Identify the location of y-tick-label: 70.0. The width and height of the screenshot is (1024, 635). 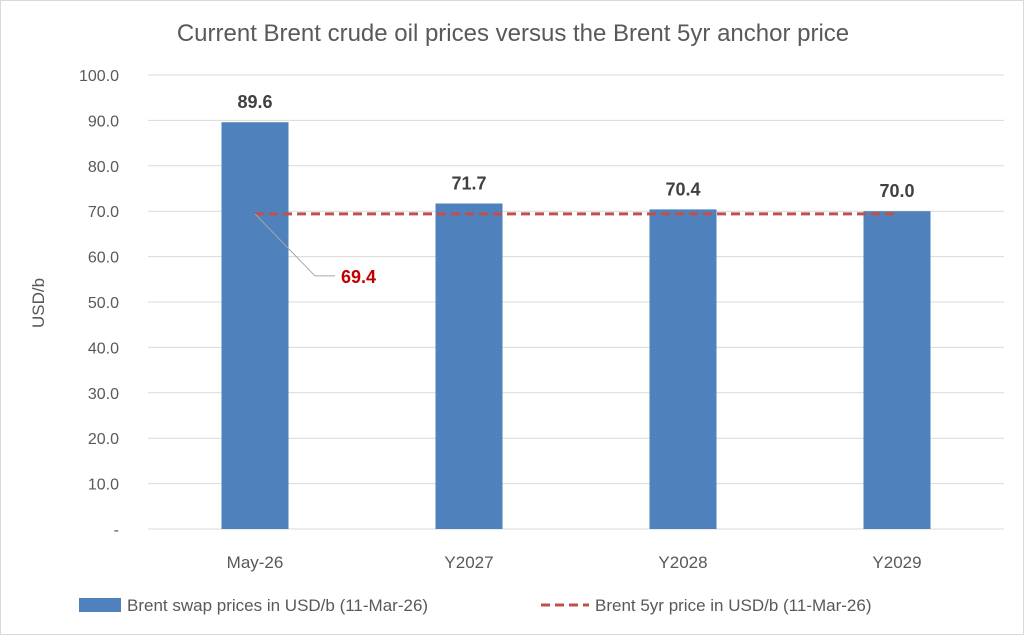
(103, 212).